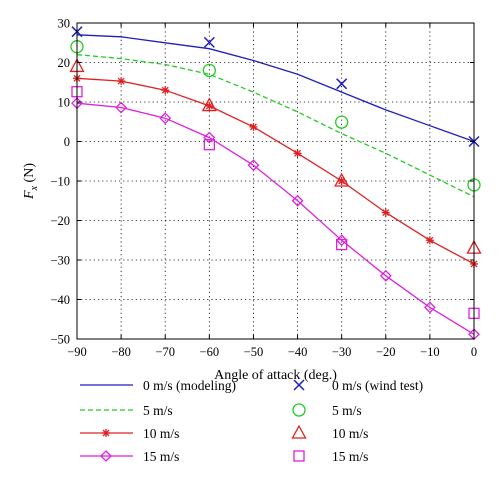  Describe the element at coordinates (298, 352) in the screenshot. I see `x-tick-label: −40` at that location.